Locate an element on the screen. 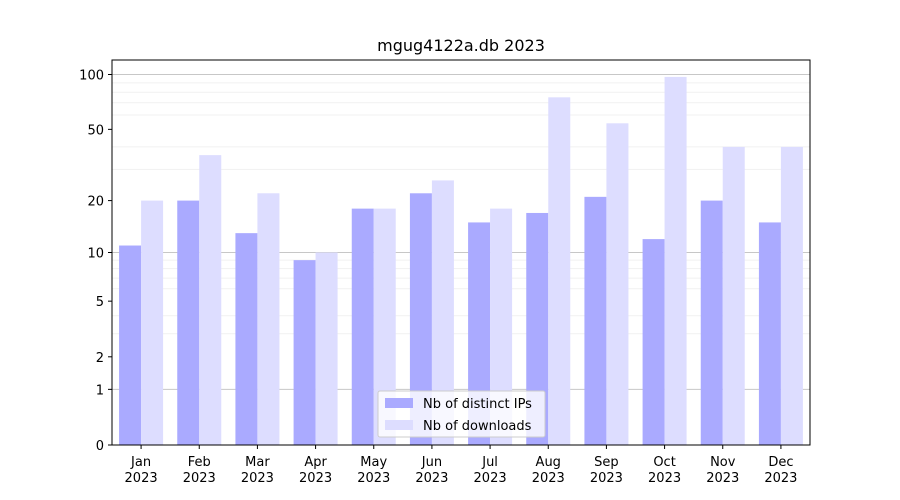 This screenshot has width=900, height=500. legend: Nb of distinct IPs Nb of downloads is located at coordinates (461, 414).